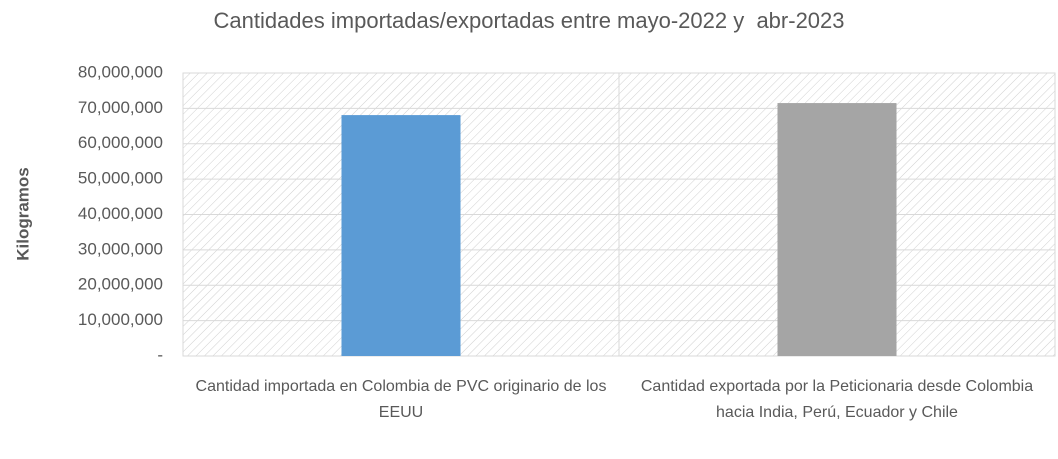 This screenshot has width=1058, height=459. I want to click on y-tick-label: 70,000,000, so click(120, 107).